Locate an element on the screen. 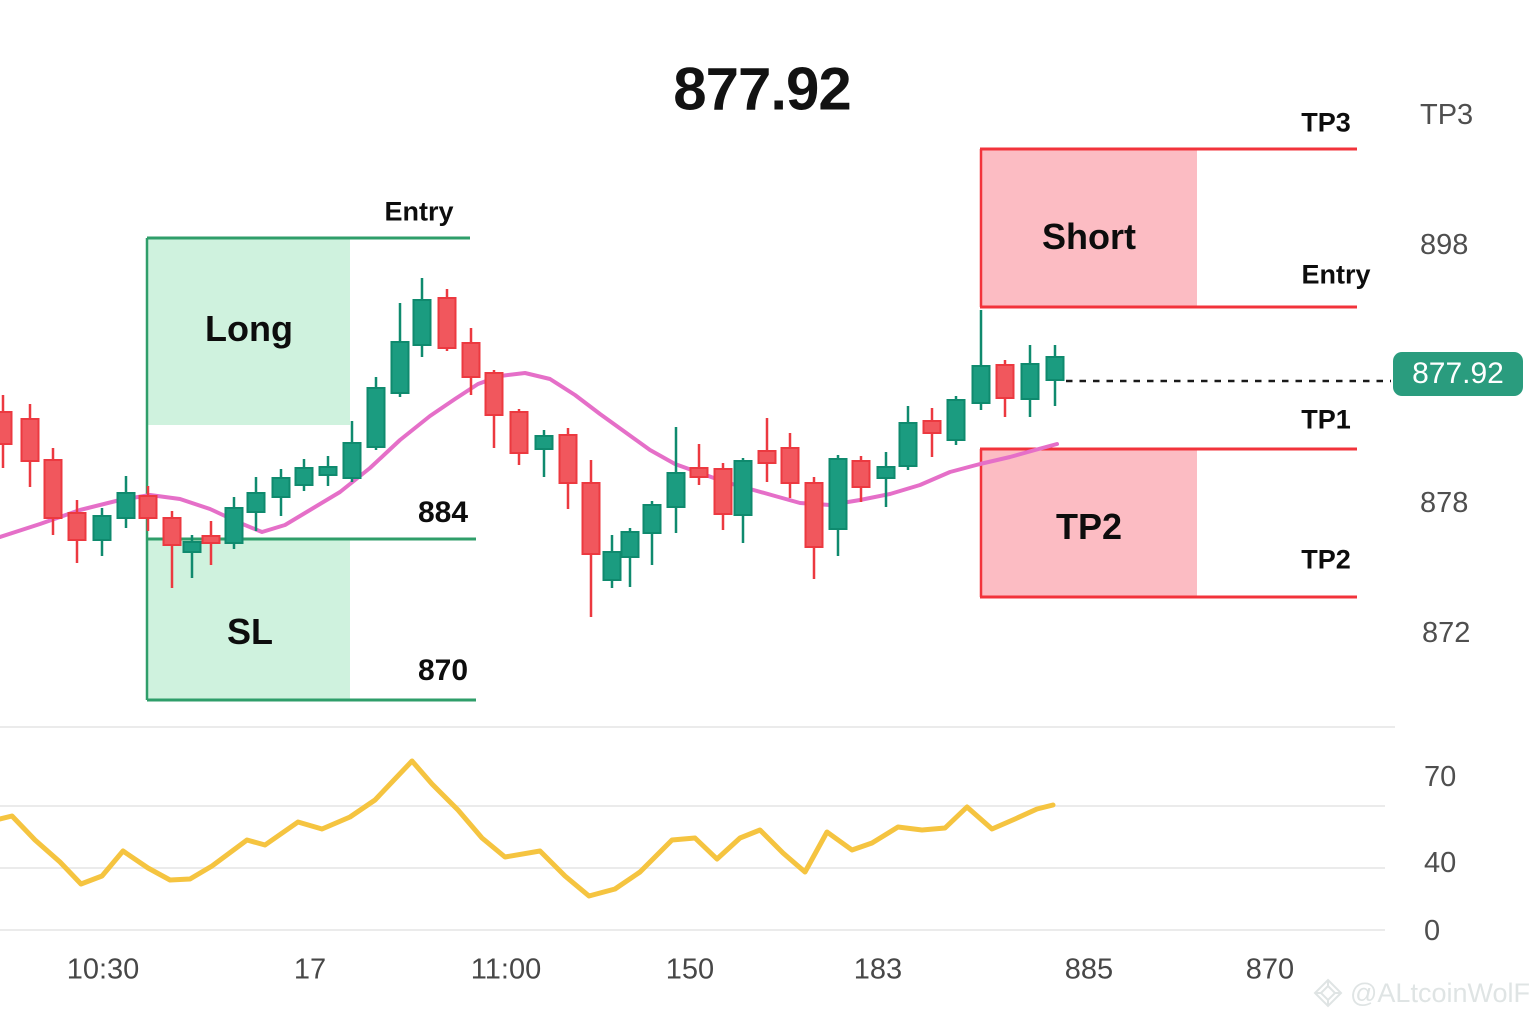  rsi-axis-tick-40: 40 is located at coordinates (1440, 863).